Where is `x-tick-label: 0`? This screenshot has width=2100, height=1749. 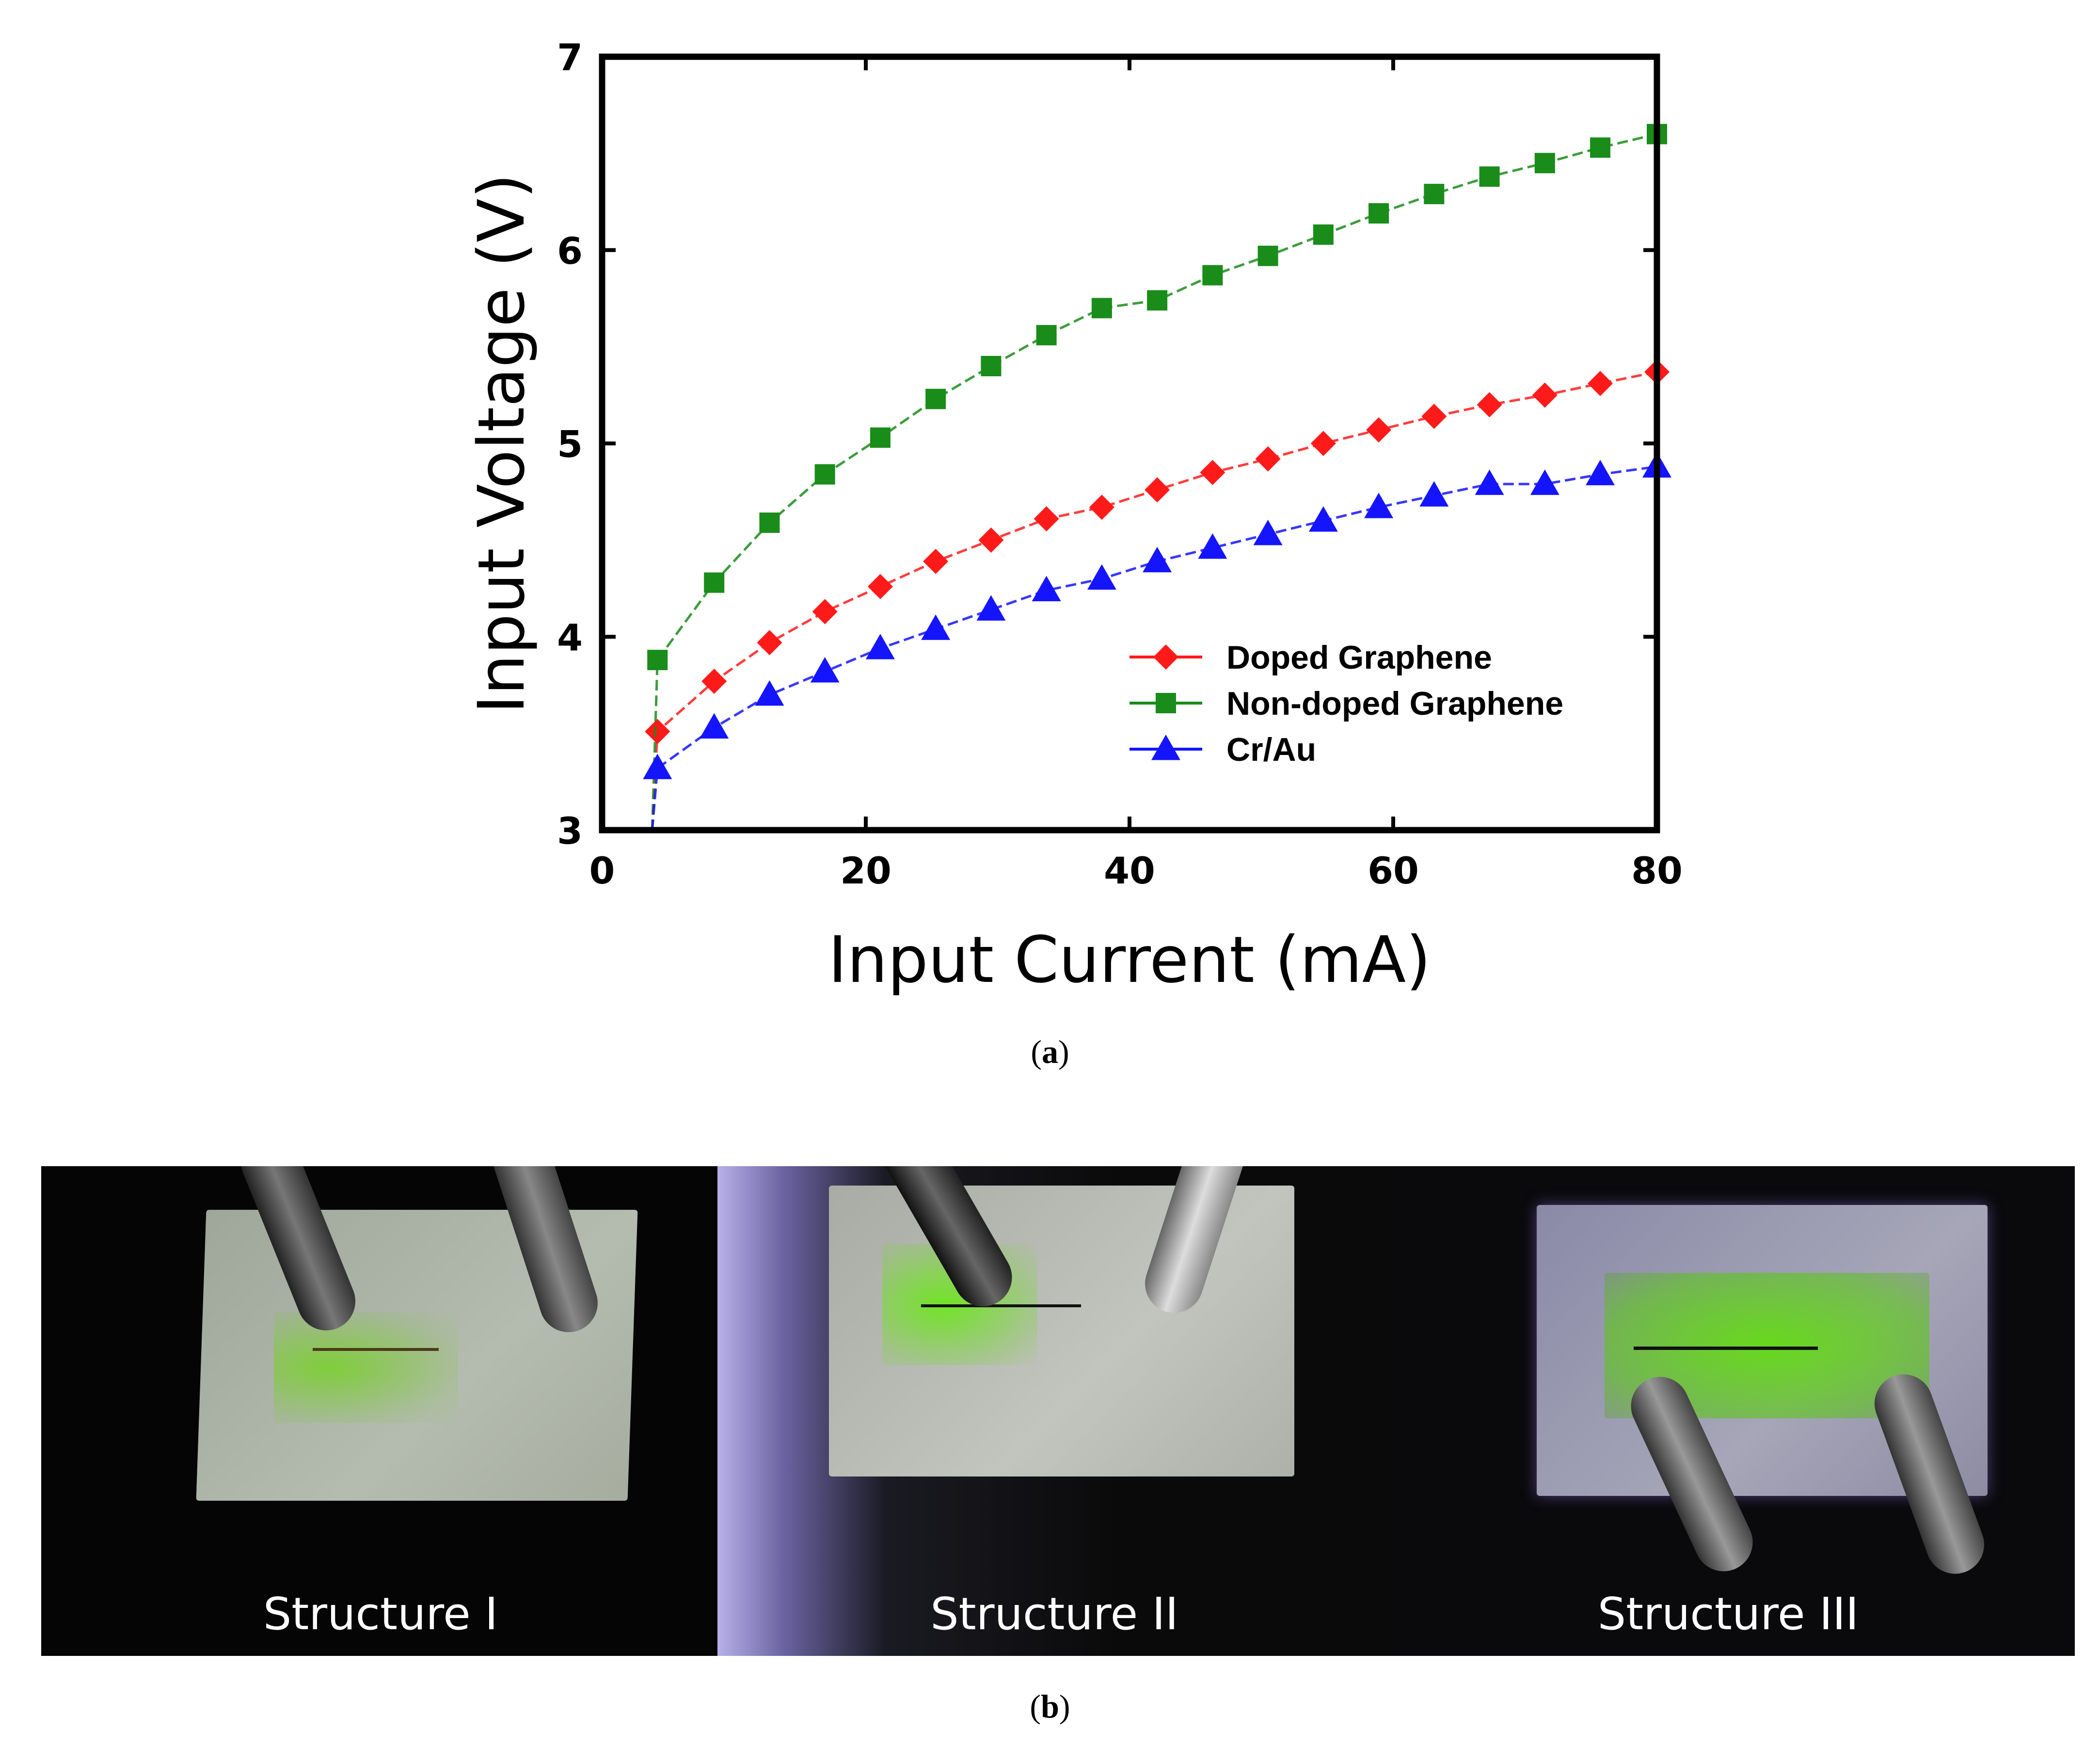
x-tick-label: 0 is located at coordinates (602, 870).